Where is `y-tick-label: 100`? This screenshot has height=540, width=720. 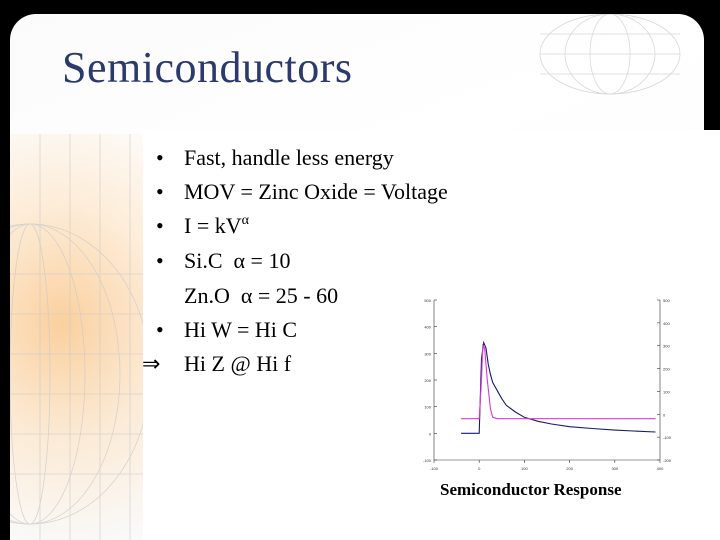 y-tick-label: 100 is located at coordinates (427, 407).